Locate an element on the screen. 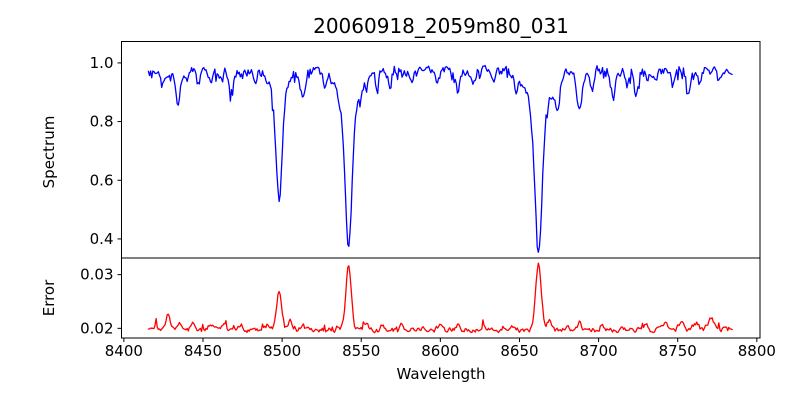 The width and height of the screenshot is (800, 404). error-ylabel: Error is located at coordinates (49, 297).